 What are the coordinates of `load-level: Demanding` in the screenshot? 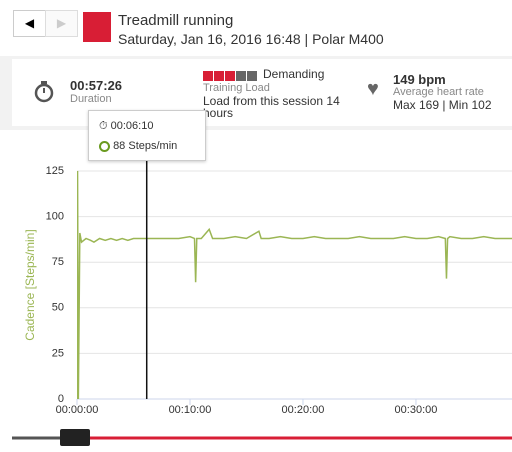 It's located at (294, 74).